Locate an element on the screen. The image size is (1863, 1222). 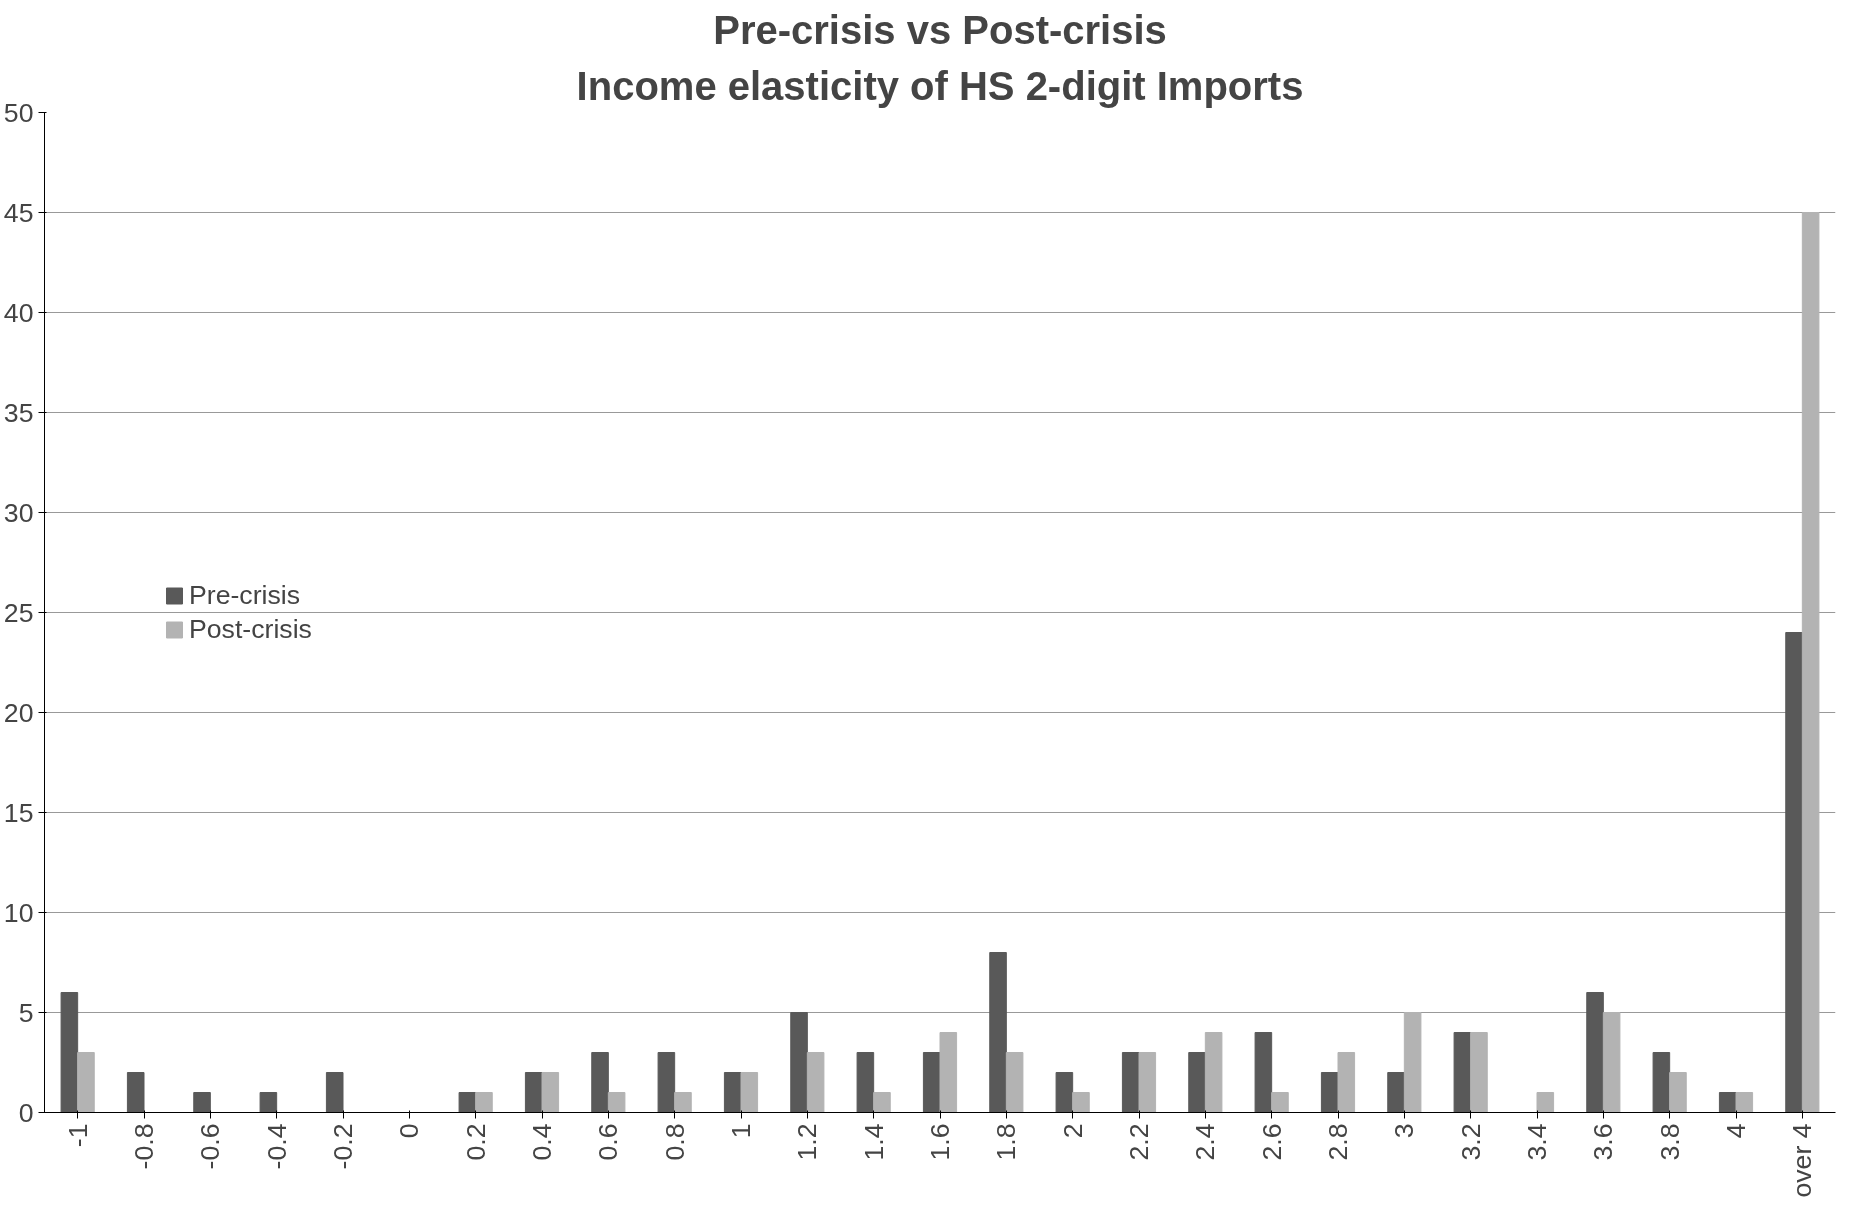
x-tick-label: 2 is located at coordinates (1072, 1131).